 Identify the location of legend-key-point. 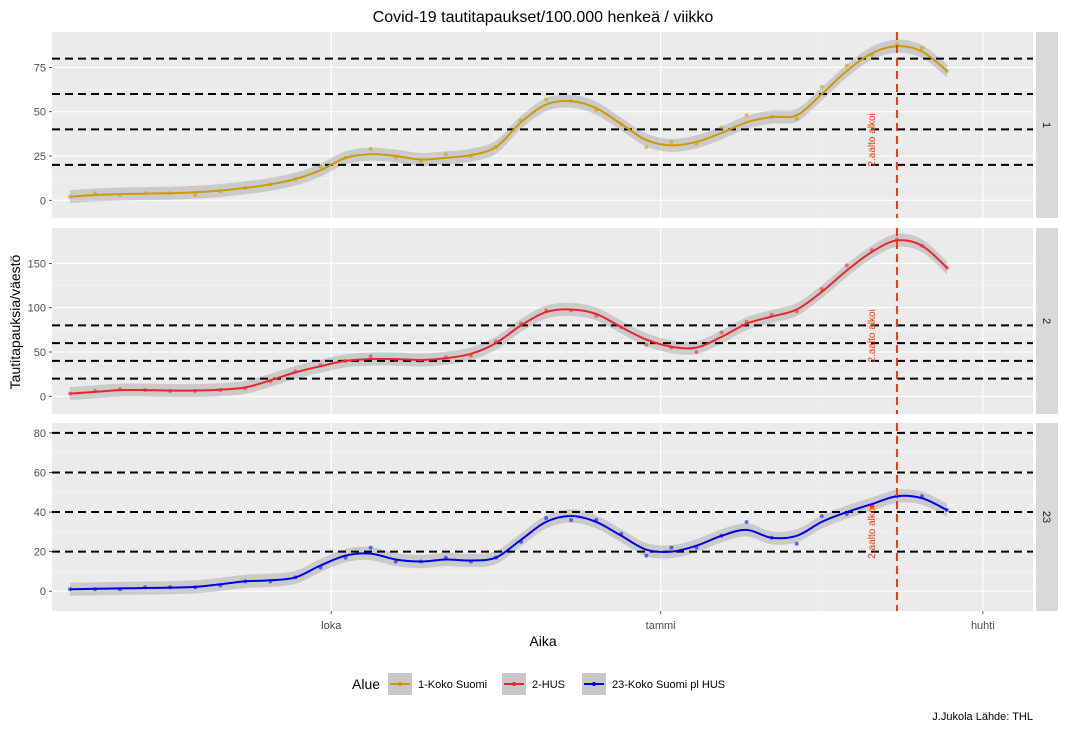
(514, 684).